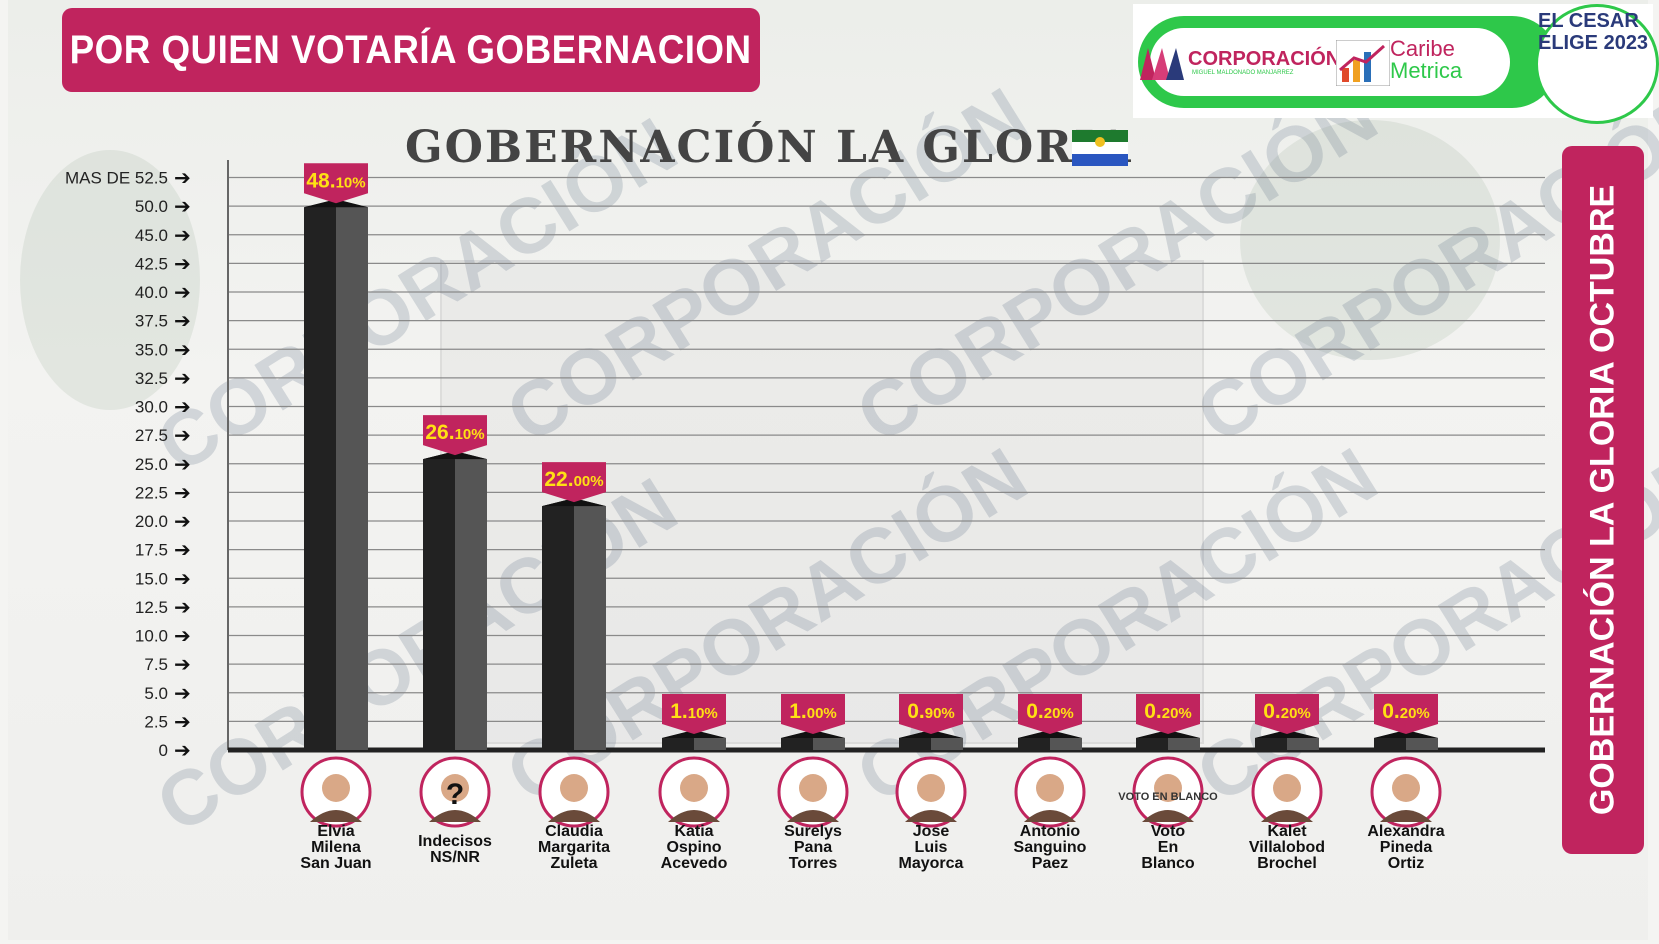  I want to click on y-tick-label: 25.0, so click(151, 464).